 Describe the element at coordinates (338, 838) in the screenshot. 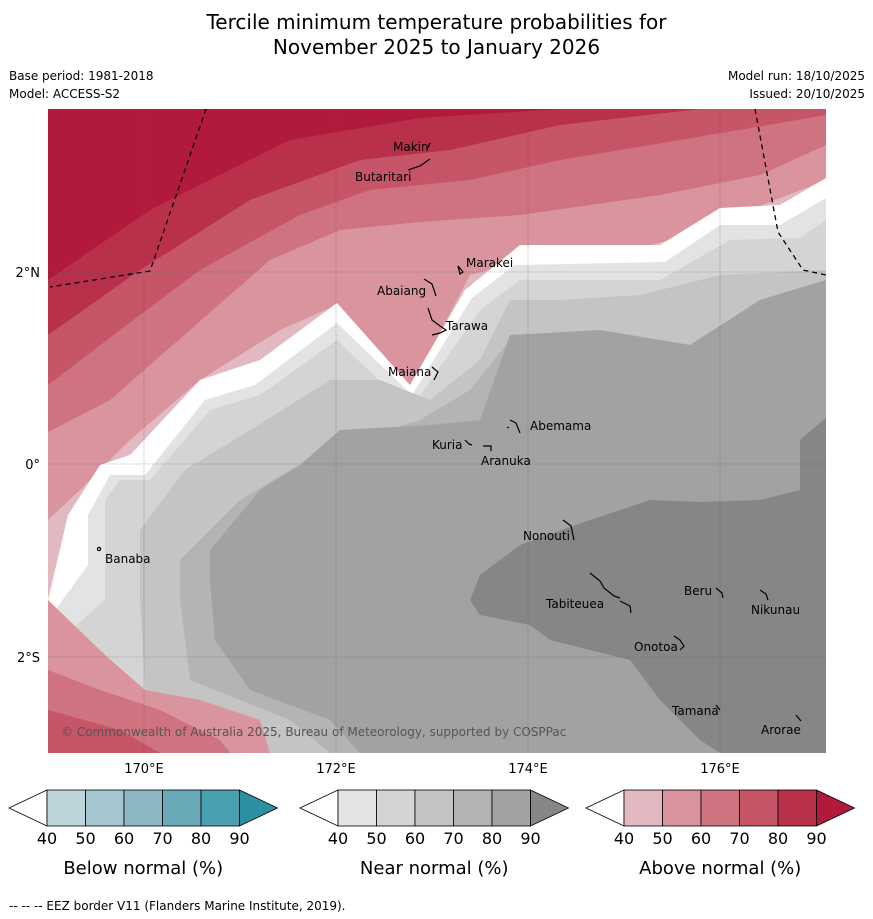

I see `near-normal-tick: 40` at that location.